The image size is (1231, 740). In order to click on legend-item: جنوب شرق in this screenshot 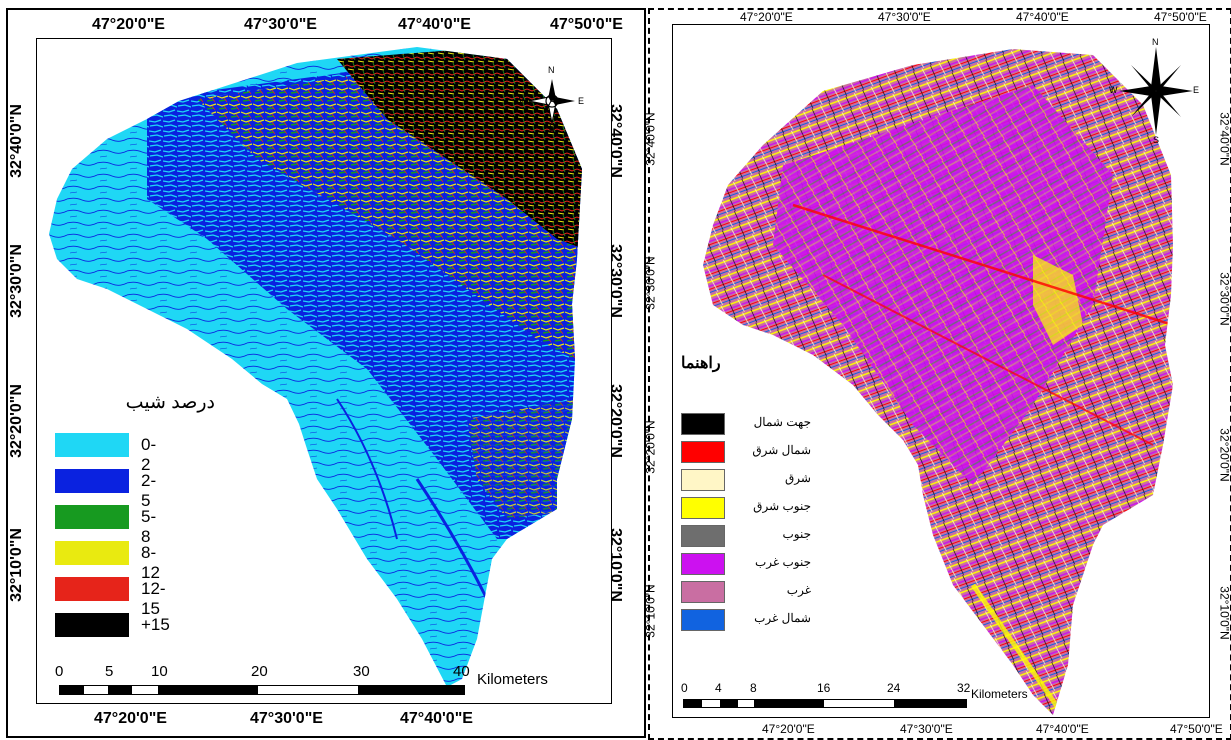, I will do `click(746, 510)`.